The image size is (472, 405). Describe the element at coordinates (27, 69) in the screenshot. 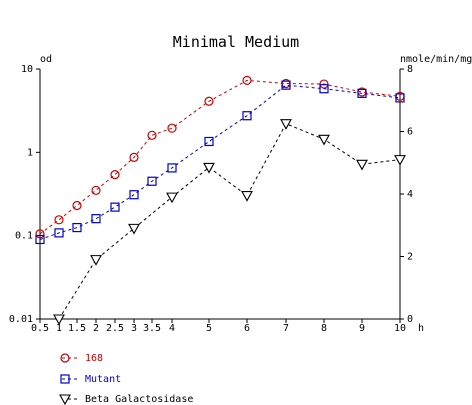

I see `y-left-tick-label: 10` at that location.